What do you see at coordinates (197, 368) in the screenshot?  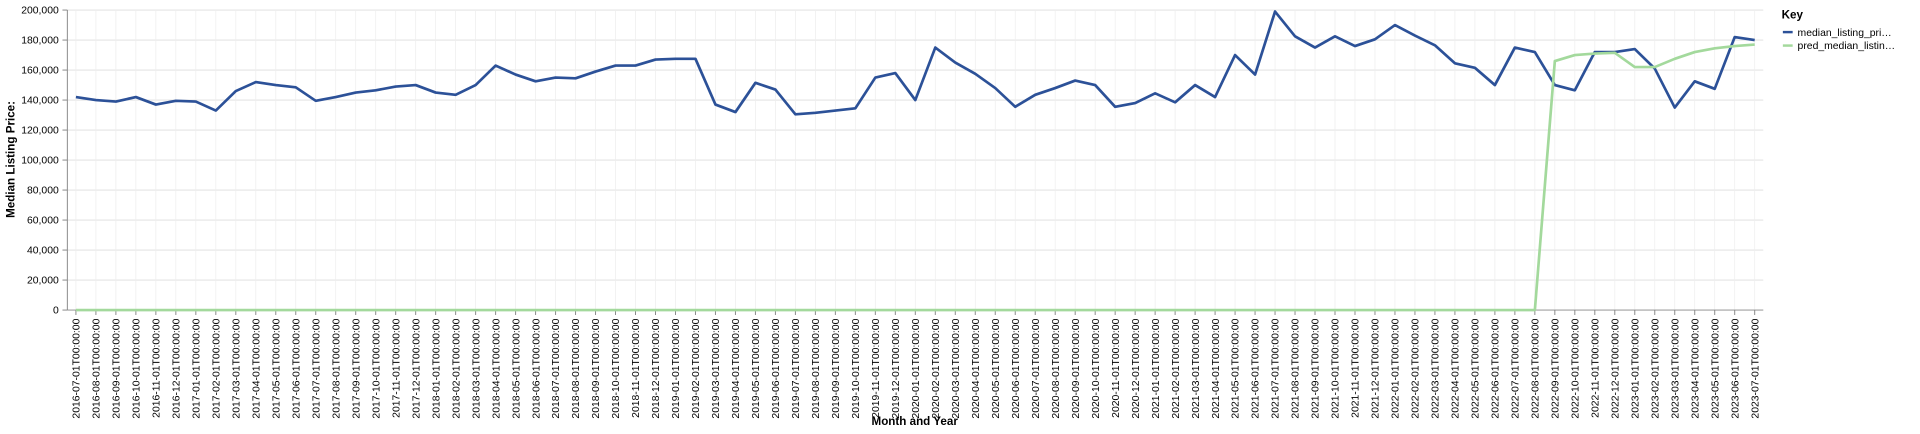 I see `x-tick-label: 2017-01-01T00:00:00` at bounding box center [197, 368].